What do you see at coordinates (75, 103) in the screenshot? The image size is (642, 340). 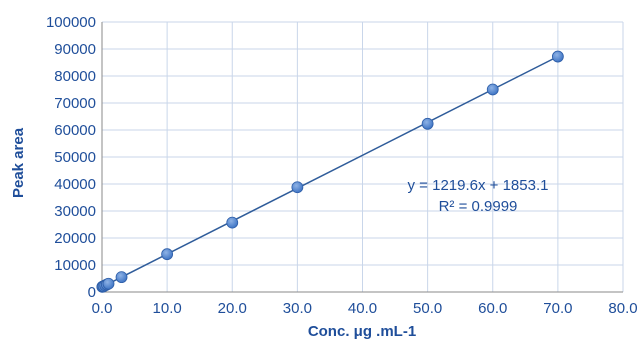 I see `y-tick-label: 70000` at bounding box center [75, 103].